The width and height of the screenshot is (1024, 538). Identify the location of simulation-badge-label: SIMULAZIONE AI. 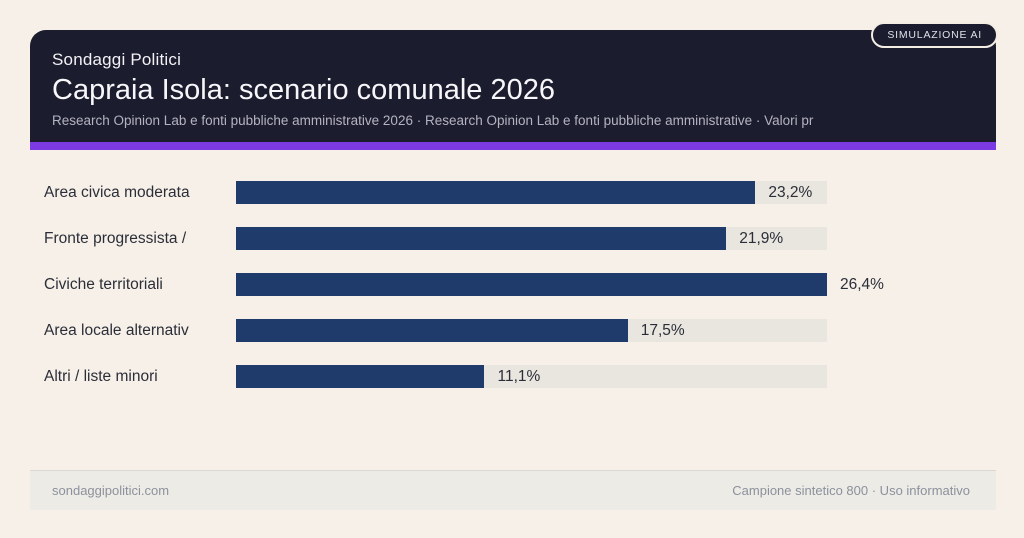
(934, 35).